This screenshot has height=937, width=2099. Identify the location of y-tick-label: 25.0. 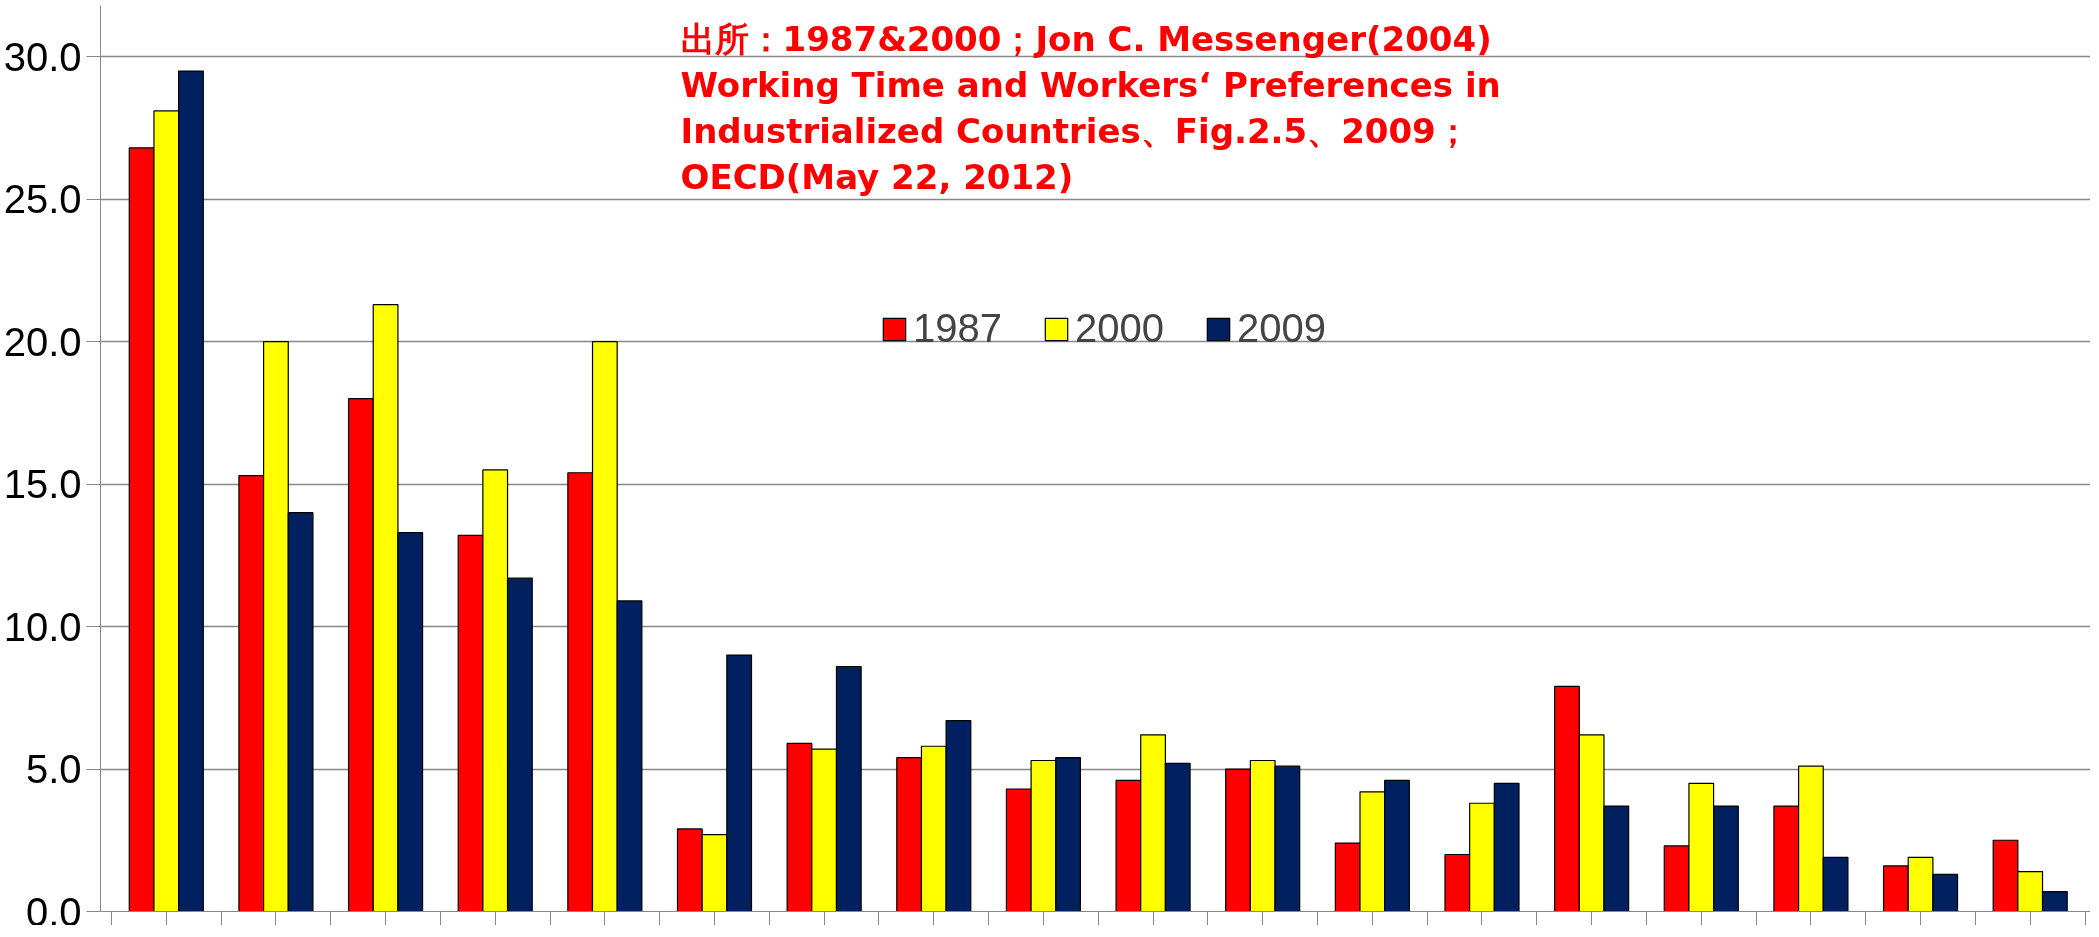
(42, 199).